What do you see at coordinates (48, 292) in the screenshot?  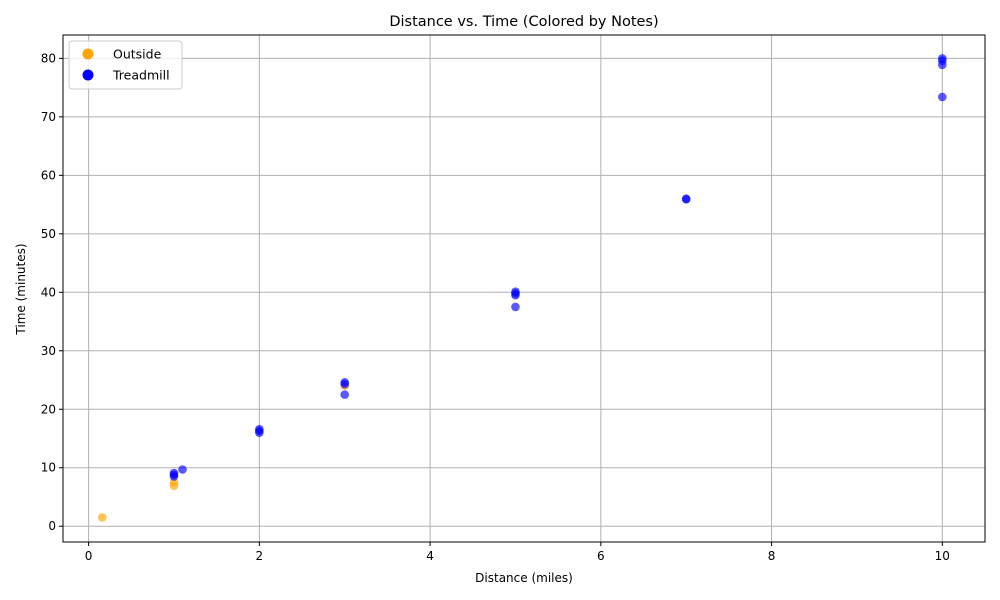 I see `y-tick-label: 40` at bounding box center [48, 292].